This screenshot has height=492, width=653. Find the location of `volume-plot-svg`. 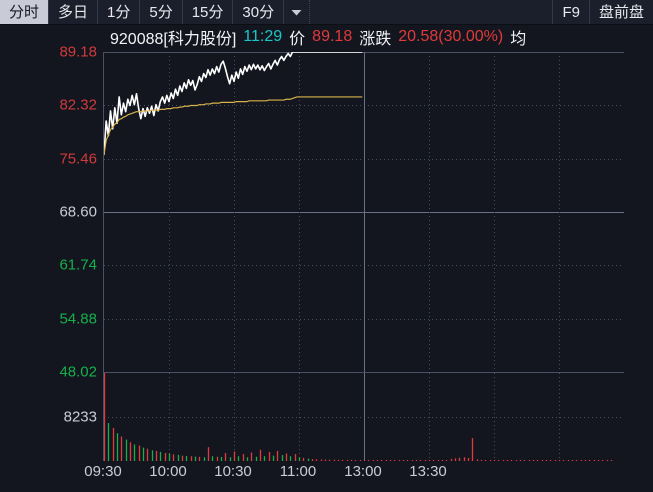

volume-plot-svg is located at coordinates (364, 417).